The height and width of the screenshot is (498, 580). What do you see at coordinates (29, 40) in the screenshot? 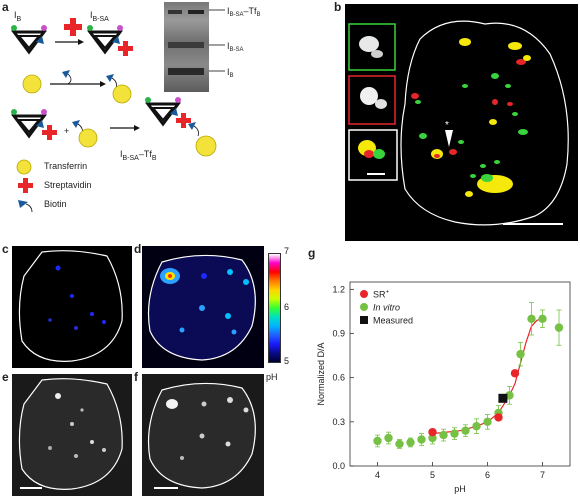
I see `ib-triangle-icon` at bounding box center [29, 40].